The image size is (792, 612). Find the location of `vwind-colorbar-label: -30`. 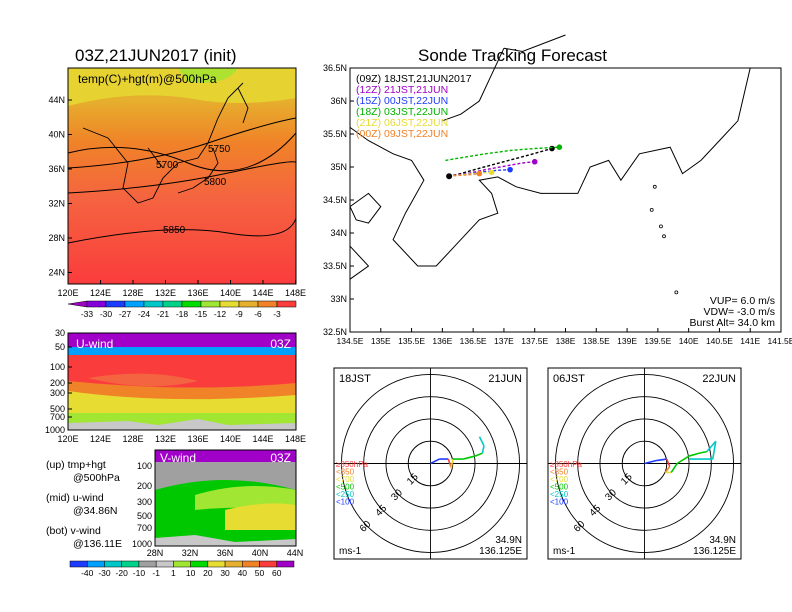

vwind-colorbar-label: -30 is located at coordinates (104, 573).